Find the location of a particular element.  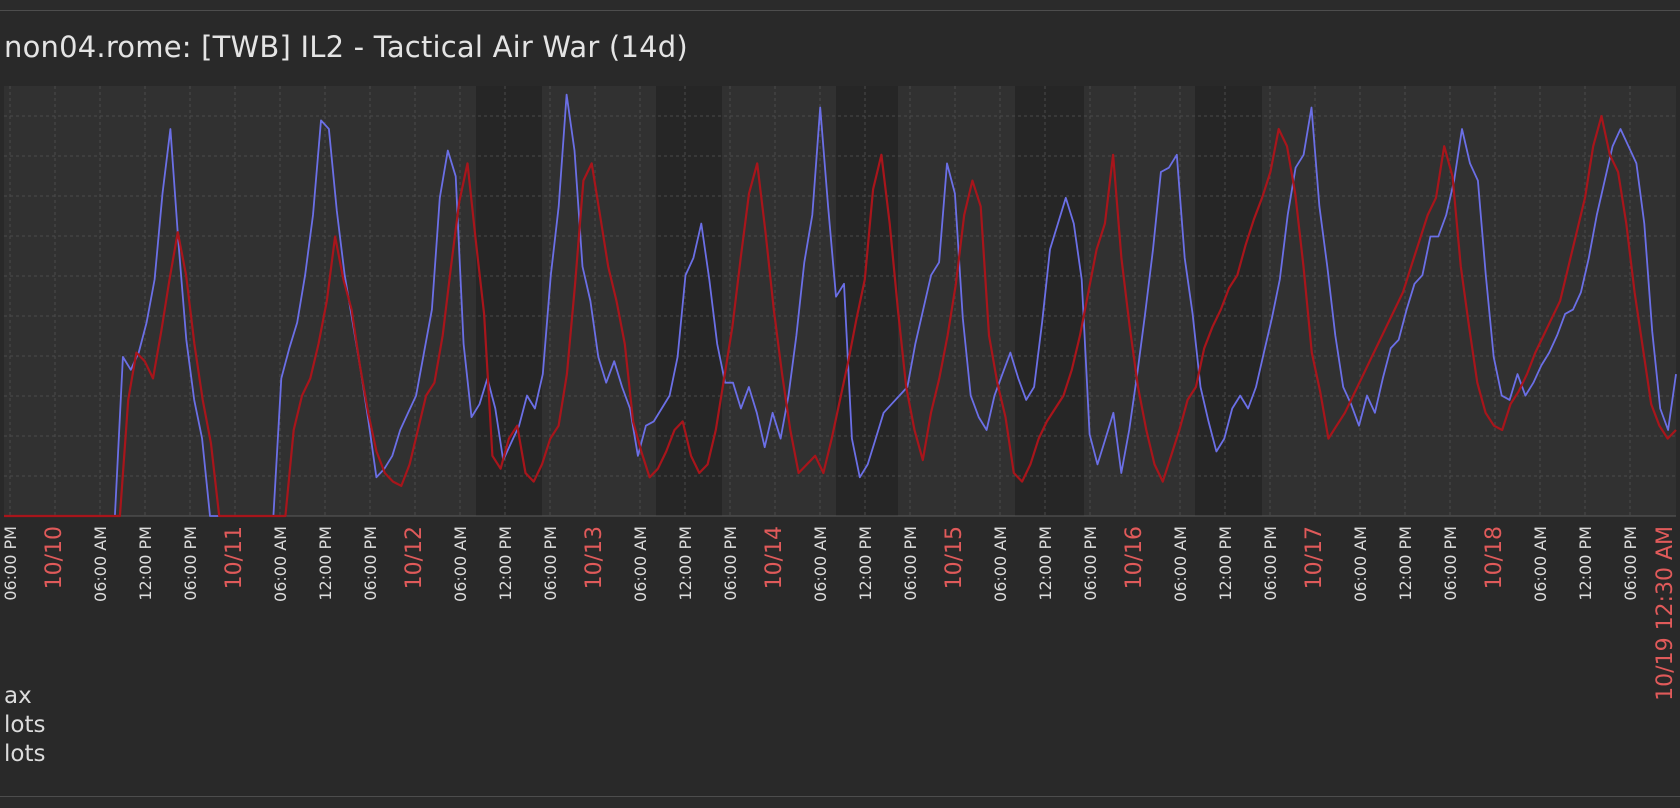

x-tick-label-date: 10/16 is located at coordinates (1134, 557).